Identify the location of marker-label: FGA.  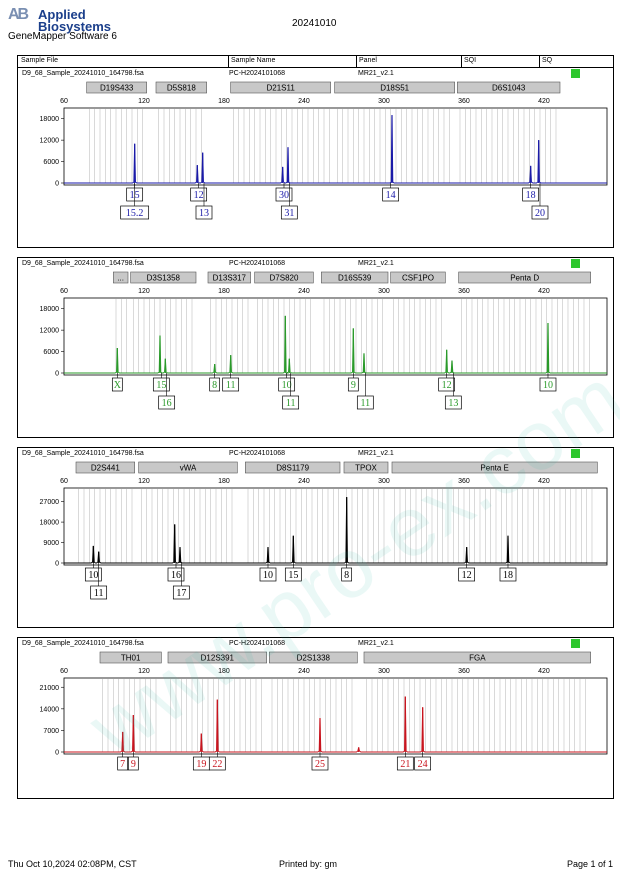
(477, 658).